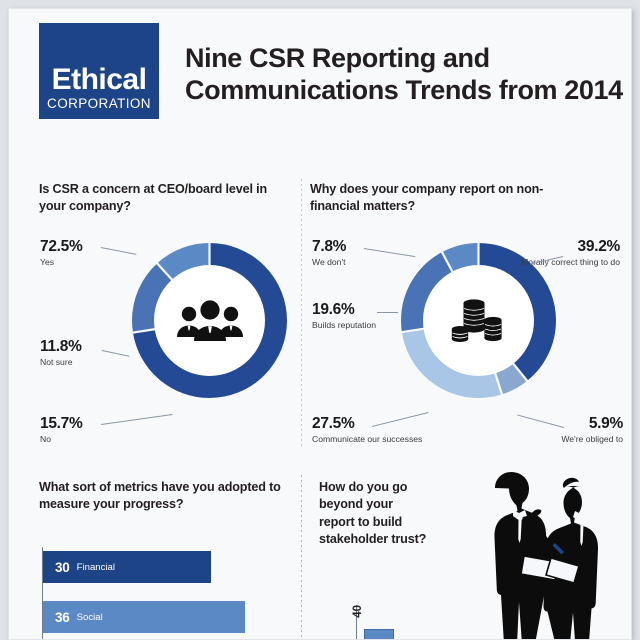 This screenshot has width=640, height=640. I want to click on logo-wordmark: Ethical, so click(99, 79).